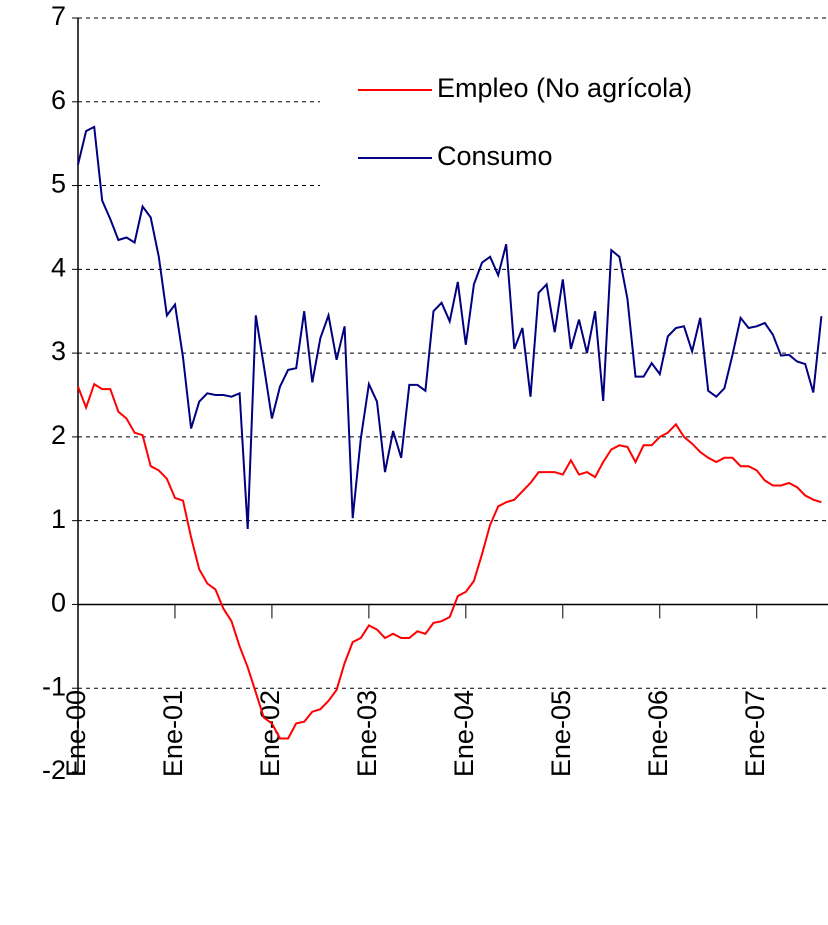  Describe the element at coordinates (54, 770) in the screenshot. I see `y-tick-label: -2` at that location.